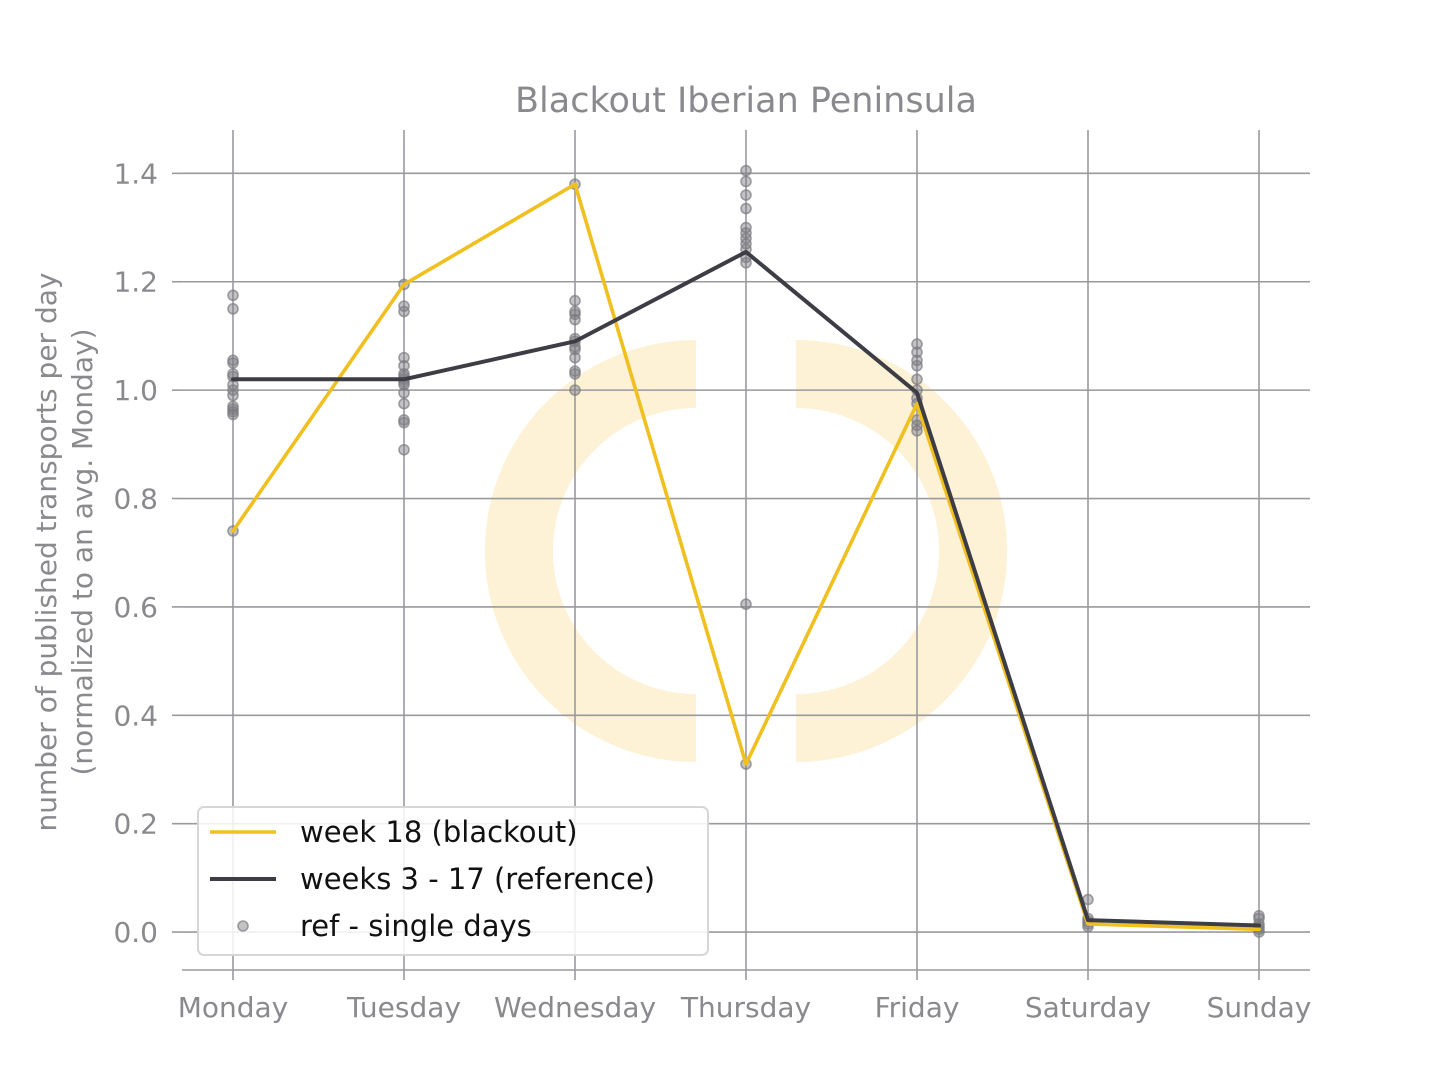  What do you see at coordinates (46, 552) in the screenshot?
I see `y-axis-label-line1: number of published transports per day` at bounding box center [46, 552].